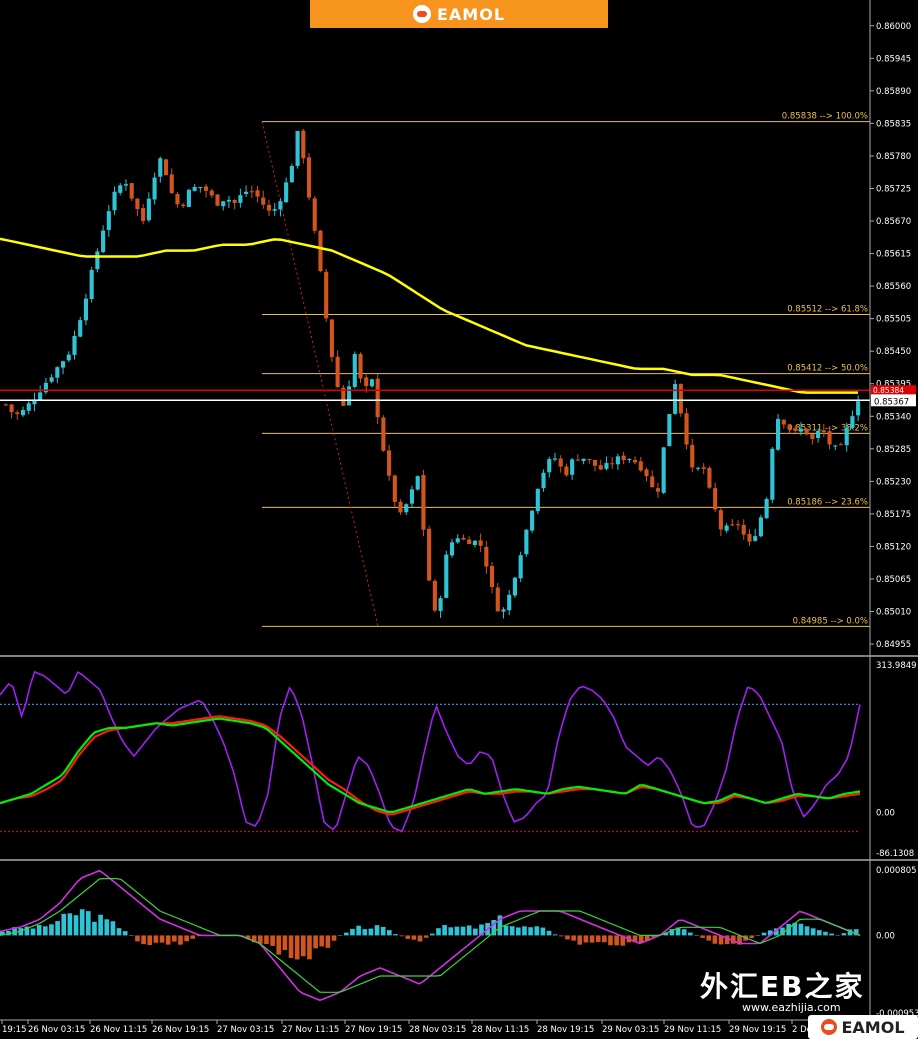 The width and height of the screenshot is (918, 1039). I want to click on watermark-text: 外汇EB之家, so click(782, 986).